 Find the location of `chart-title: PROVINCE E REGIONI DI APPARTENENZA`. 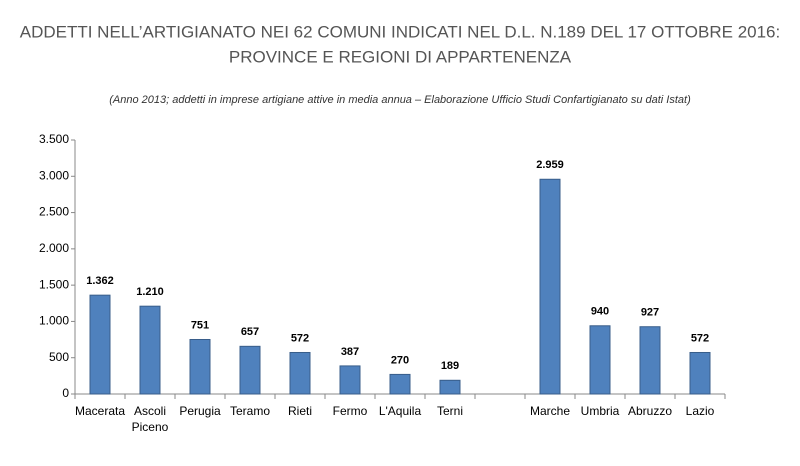

chart-title: PROVINCE E REGIONI DI APPARTENENZA is located at coordinates (400, 56).